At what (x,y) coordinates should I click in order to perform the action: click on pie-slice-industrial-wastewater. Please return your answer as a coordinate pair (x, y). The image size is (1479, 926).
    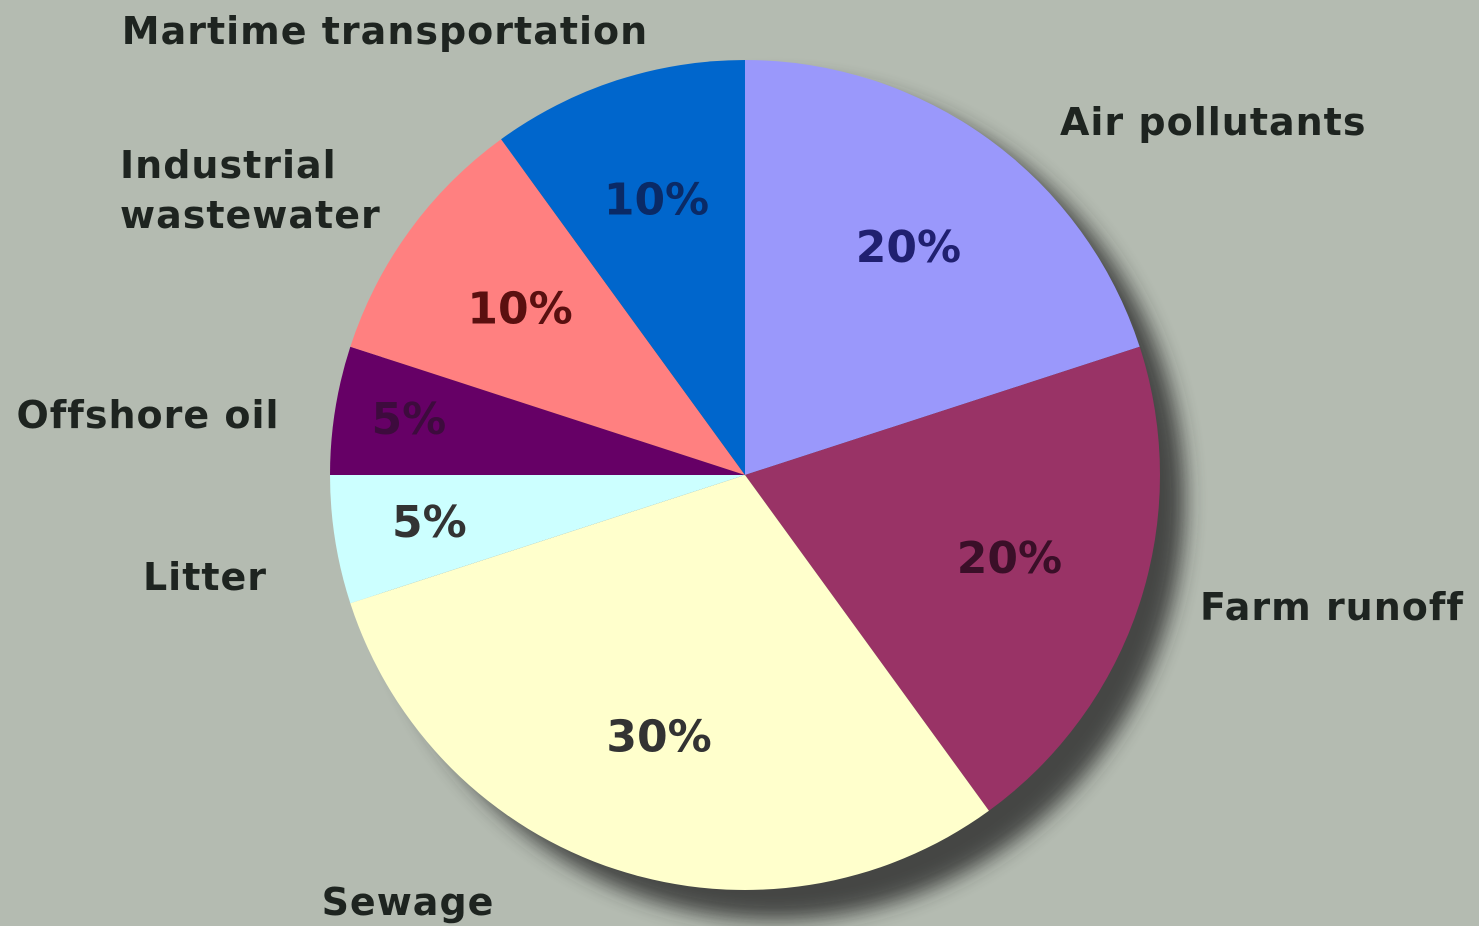
    Looking at the image, I should click on (547, 307).